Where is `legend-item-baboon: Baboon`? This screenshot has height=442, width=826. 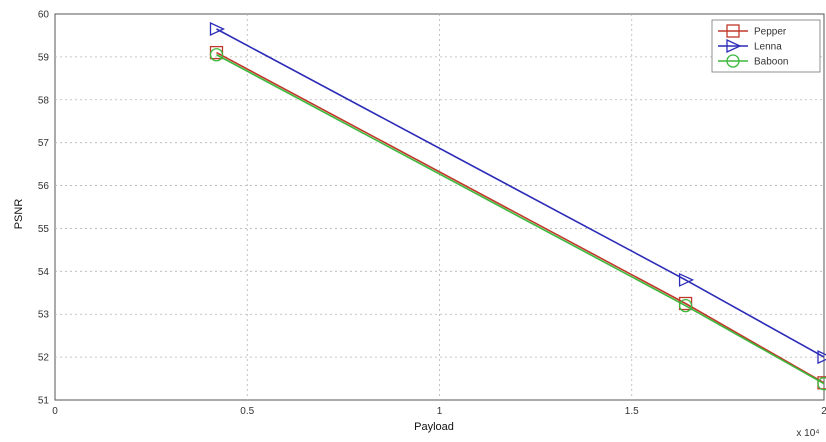
legend-item-baboon: Baboon is located at coordinates (753, 61).